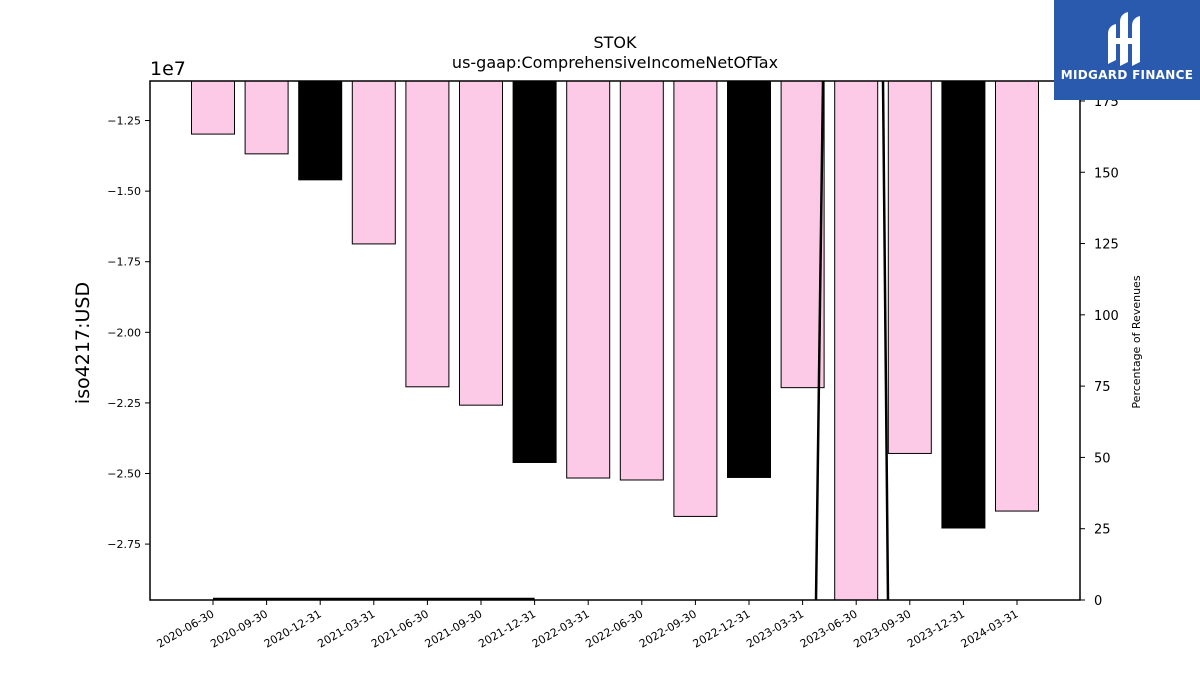 The height and width of the screenshot is (675, 1200). What do you see at coordinates (668, 628) in the screenshot?
I see `x-tick-label: 2022-09-30` at bounding box center [668, 628].